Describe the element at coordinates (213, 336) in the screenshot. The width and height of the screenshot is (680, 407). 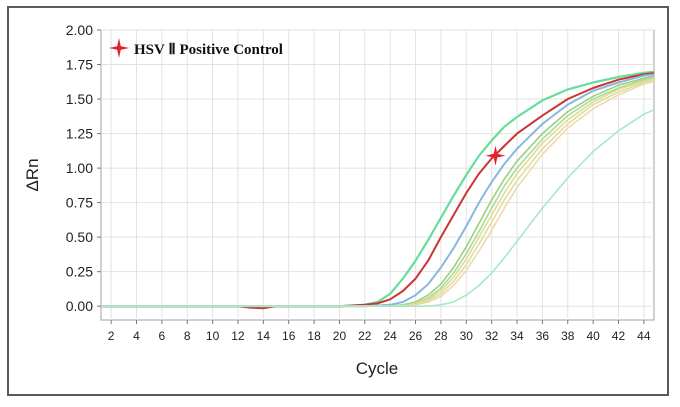
I see `x-tick-label: 10` at that location.